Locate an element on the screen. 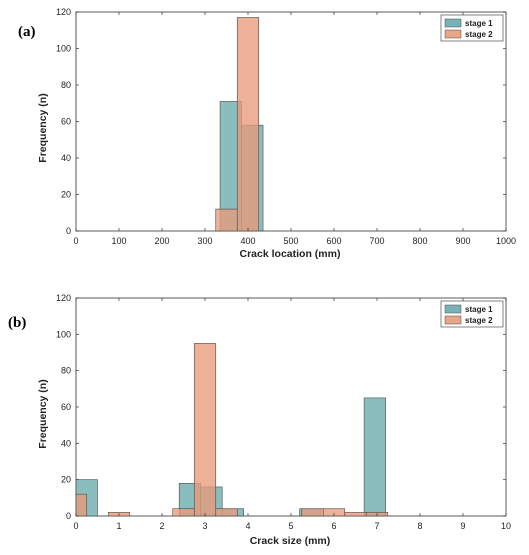 The image size is (529, 555). bar-stage1 is located at coordinates (374, 457).